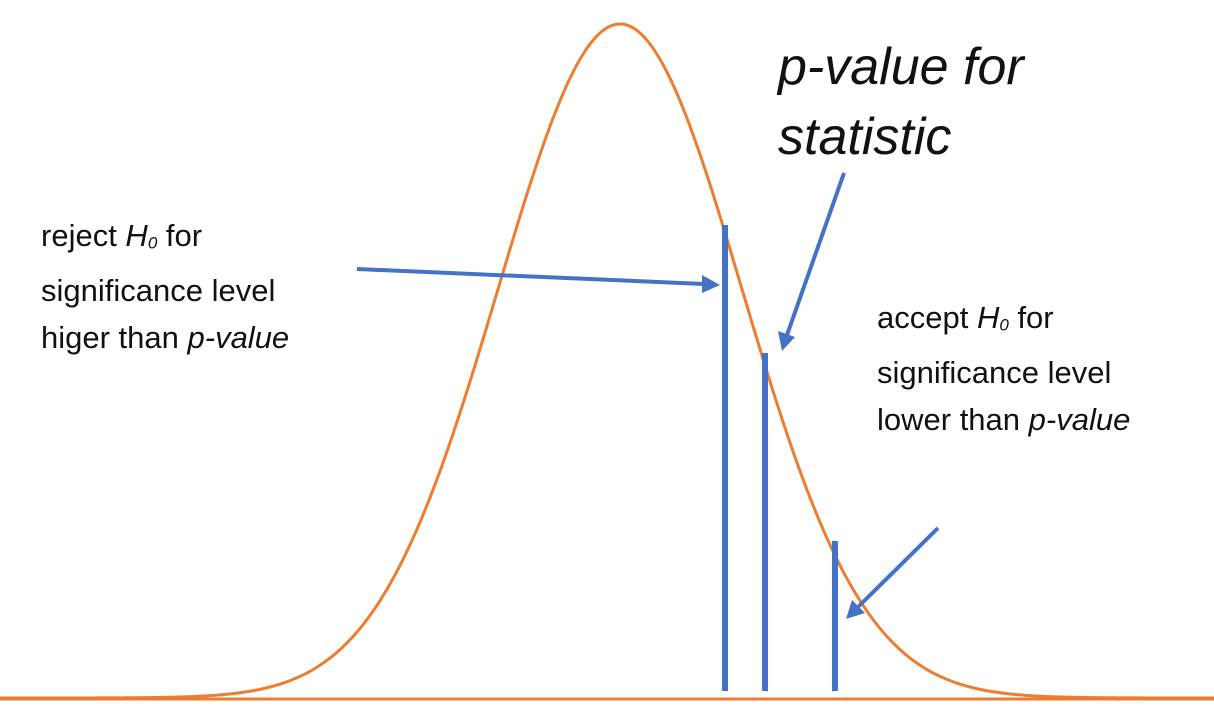  Describe the element at coordinates (238, 337) in the screenshot. I see `reject-line3-pvalue: p-value` at that location.